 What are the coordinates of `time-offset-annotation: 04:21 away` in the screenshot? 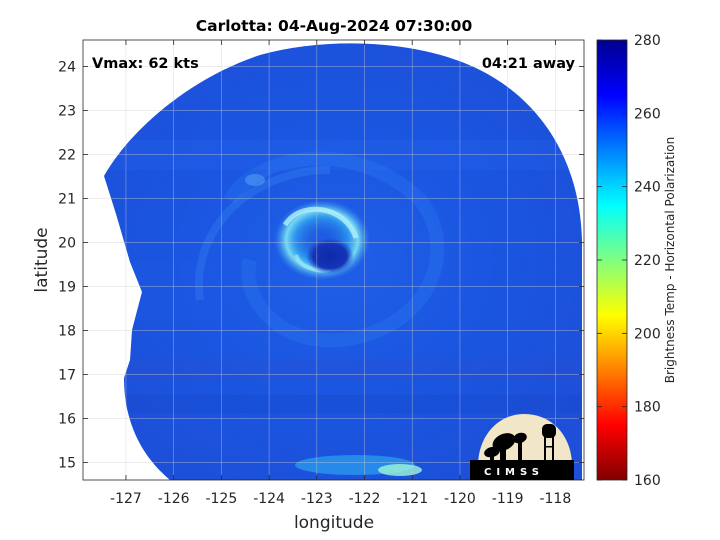 It's located at (529, 64).